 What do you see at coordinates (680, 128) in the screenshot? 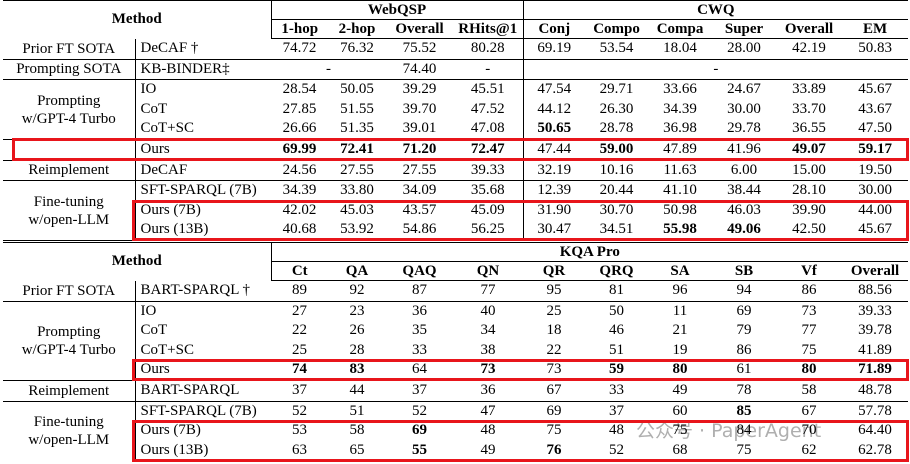
I see `value-cell: 36.98` at bounding box center [680, 128].